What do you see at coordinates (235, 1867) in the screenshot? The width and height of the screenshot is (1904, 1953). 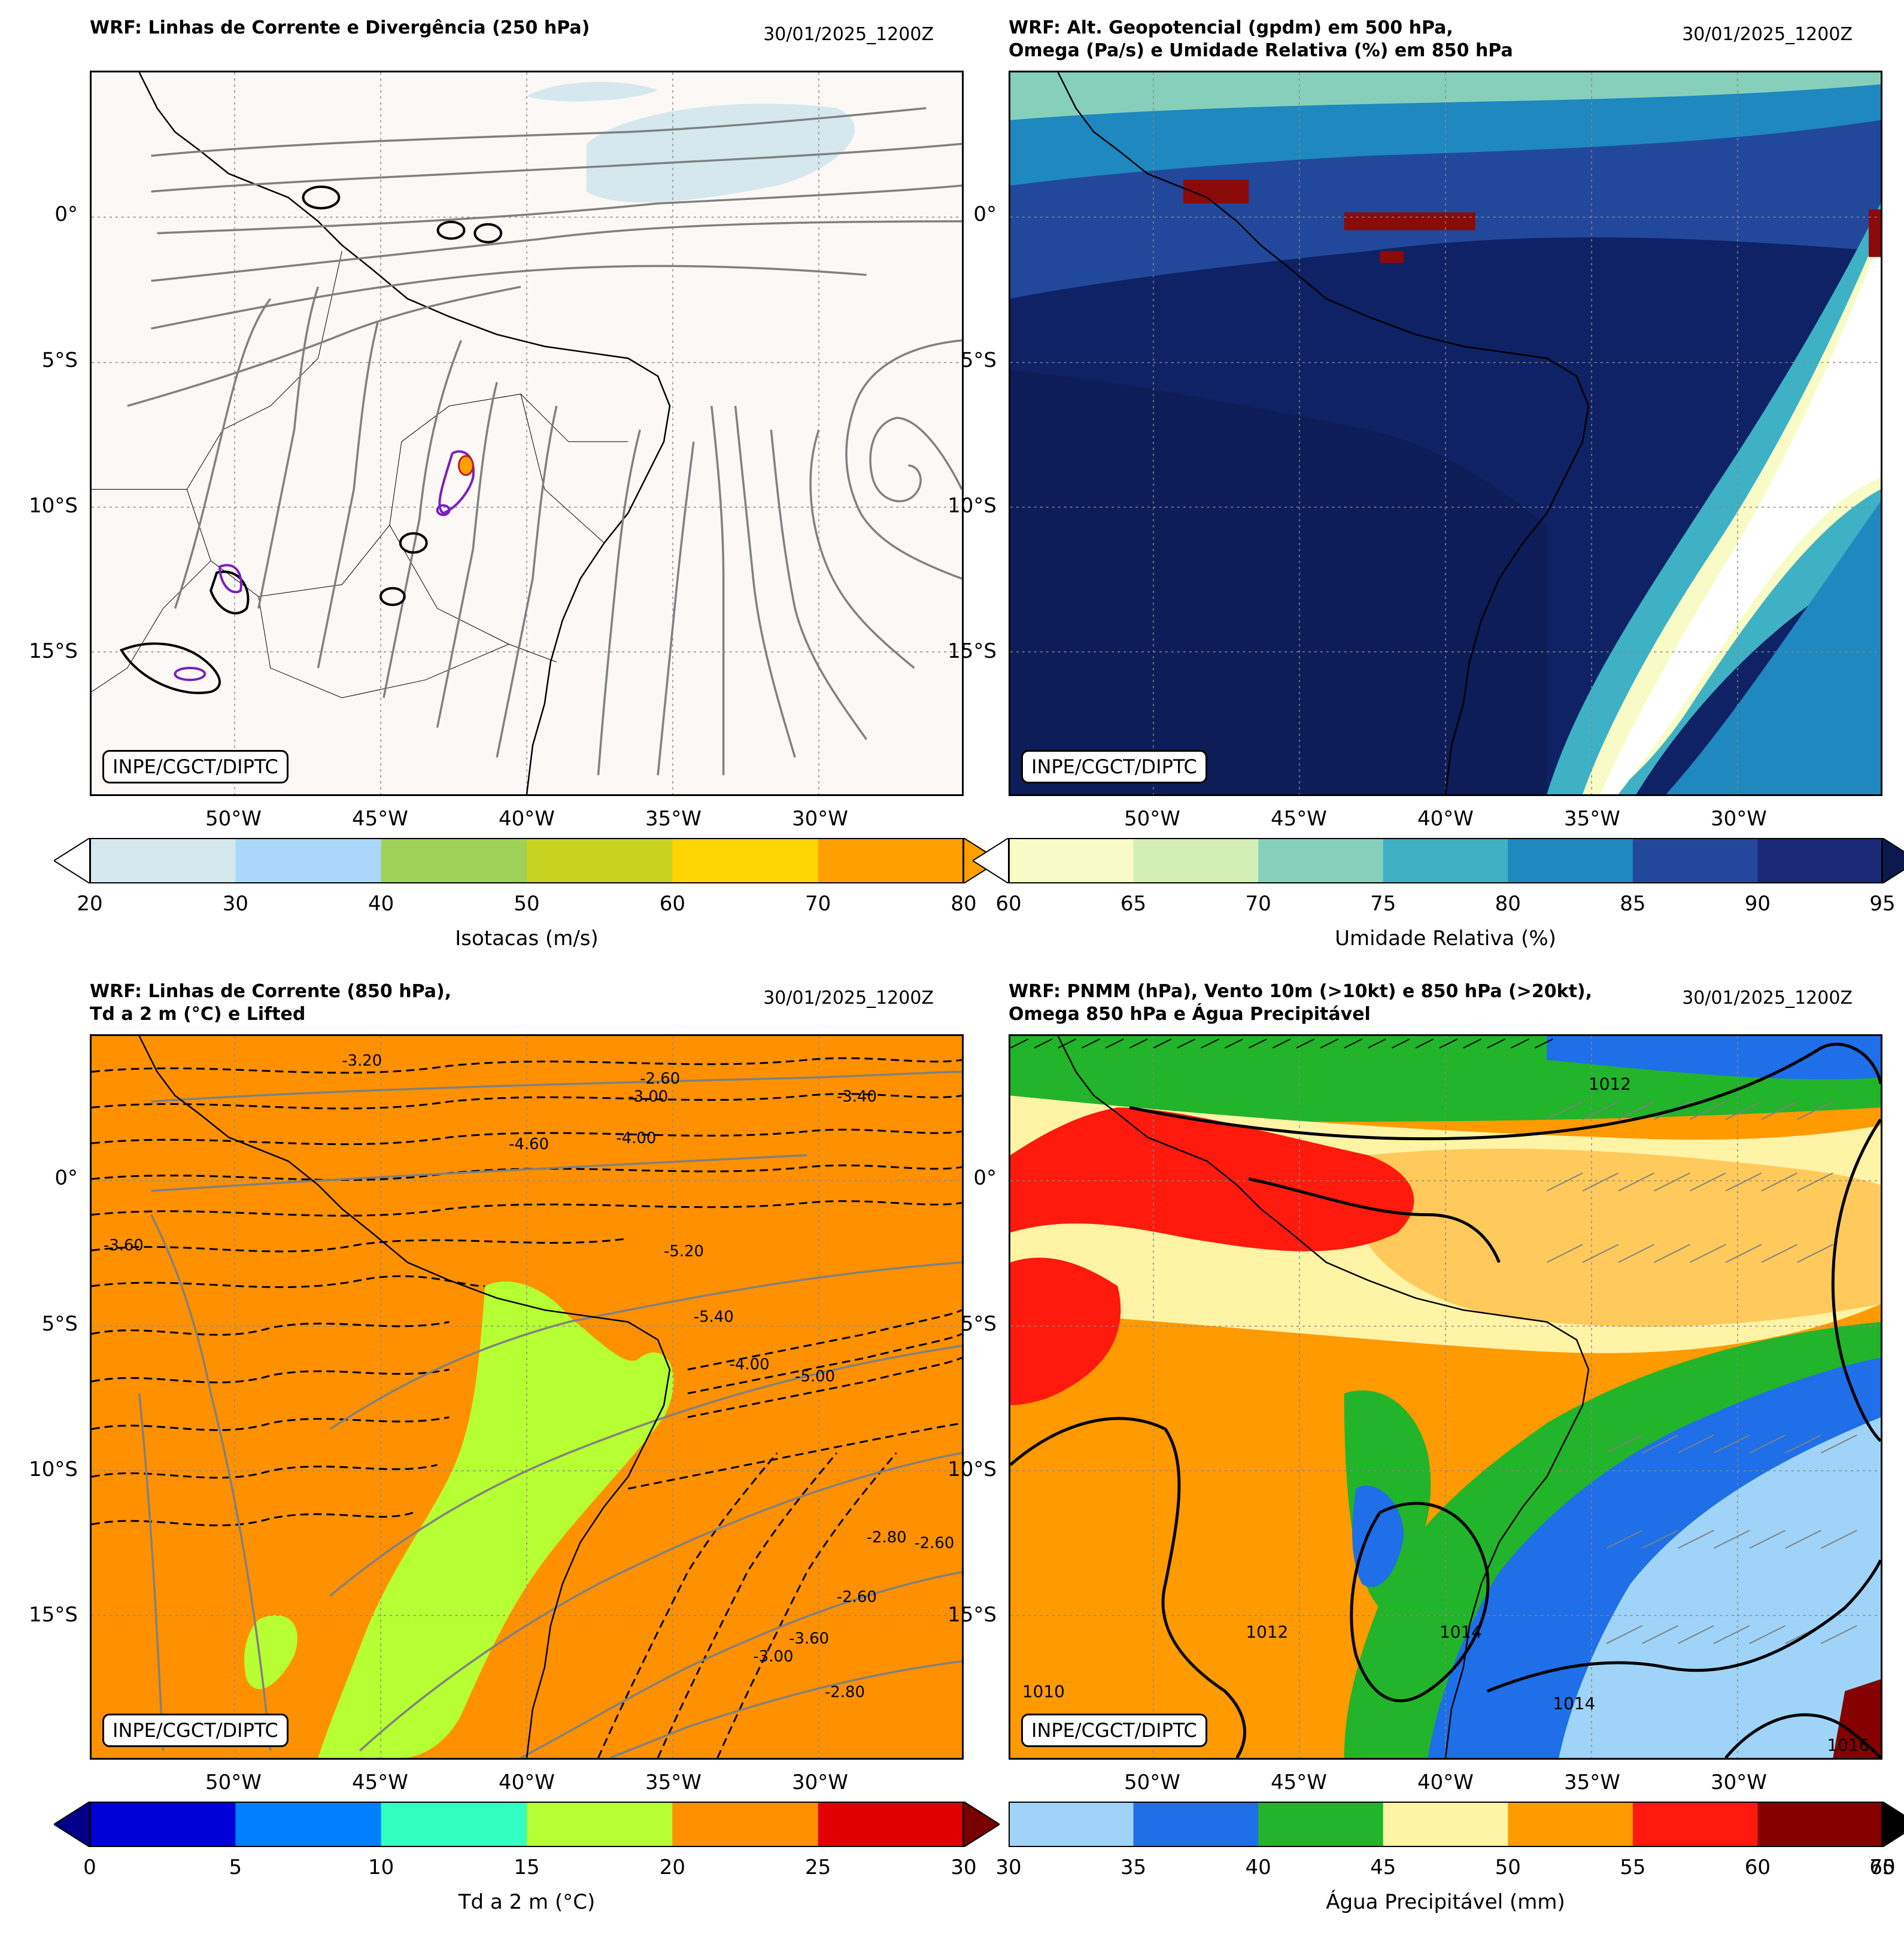 I see `colorbar-tick-label: 5` at bounding box center [235, 1867].